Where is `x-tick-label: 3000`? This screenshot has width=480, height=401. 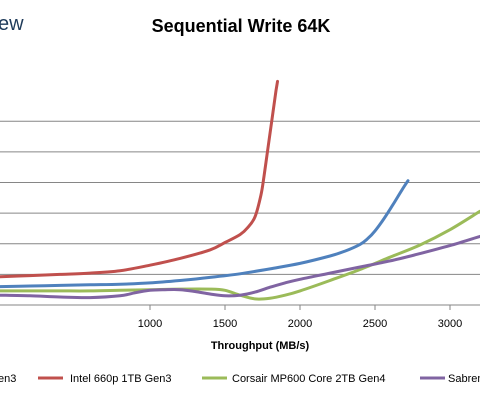
x-tick-label: 3000 is located at coordinates (450, 324).